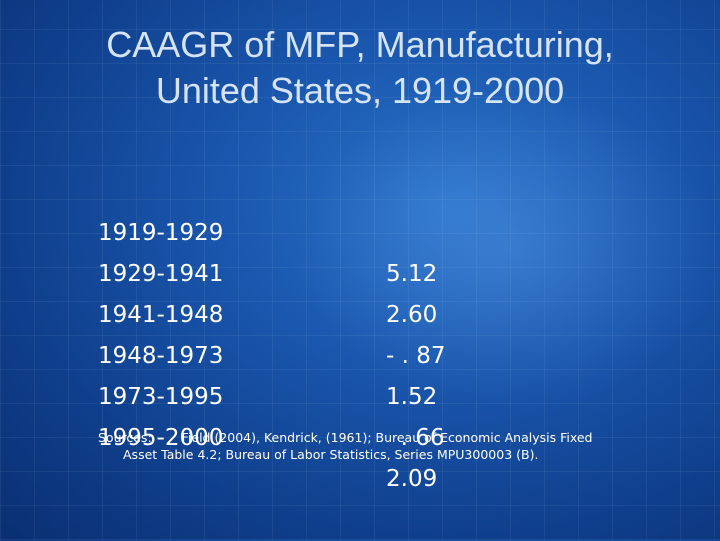 This screenshot has height=541, width=720. What do you see at coordinates (267, 270) in the screenshot?
I see `table-row: 1929-1941 2.60` at bounding box center [267, 270].